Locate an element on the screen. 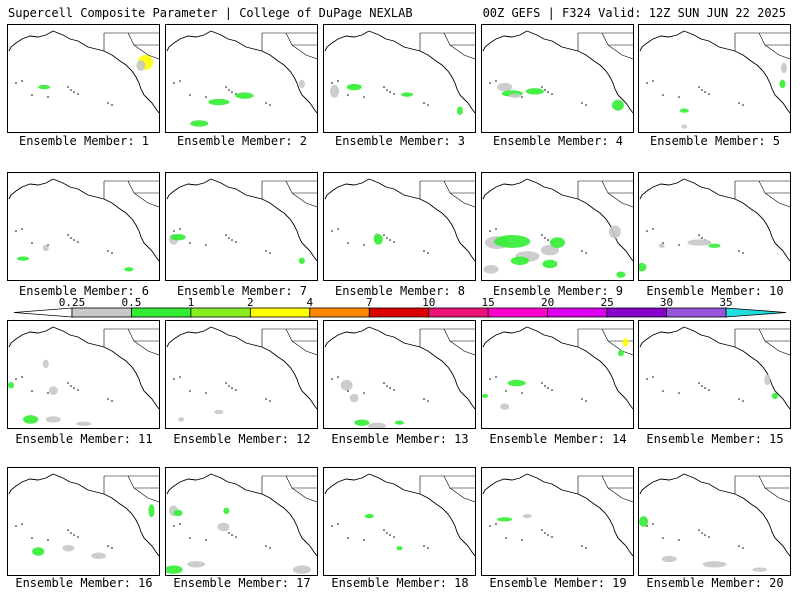 The height and width of the screenshot is (600, 800). ensemble-member-label: Ensemble Member: 11 is located at coordinates (84, 439).